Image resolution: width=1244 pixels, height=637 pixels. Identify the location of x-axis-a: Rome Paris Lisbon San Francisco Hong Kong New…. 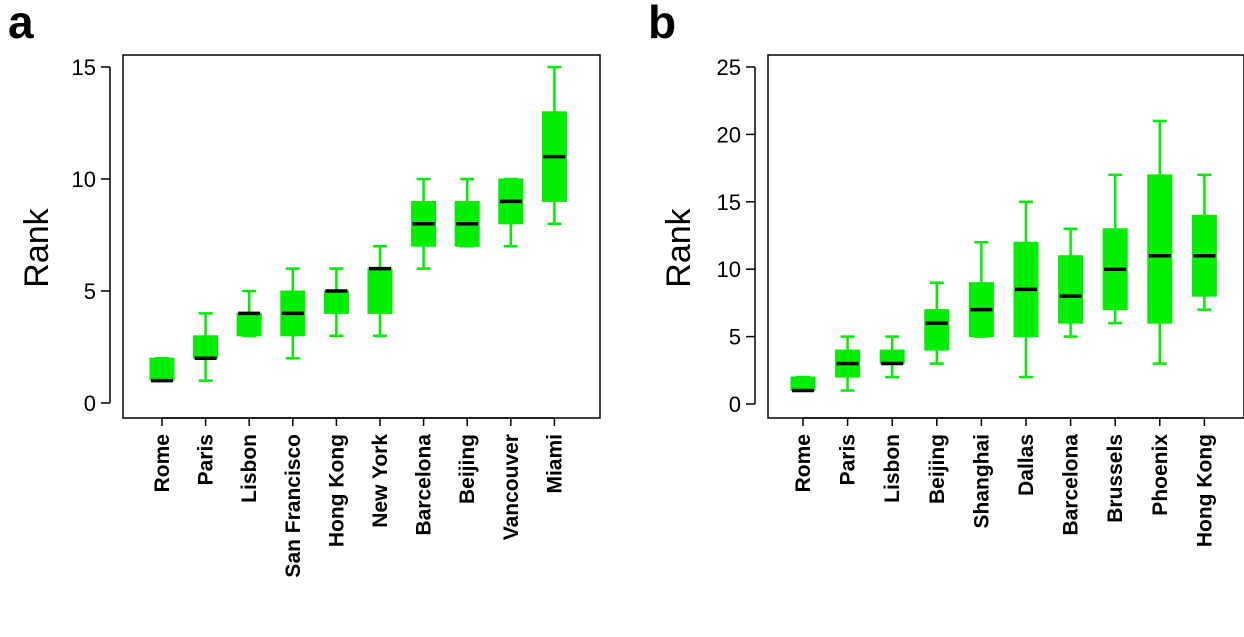
(358, 497).